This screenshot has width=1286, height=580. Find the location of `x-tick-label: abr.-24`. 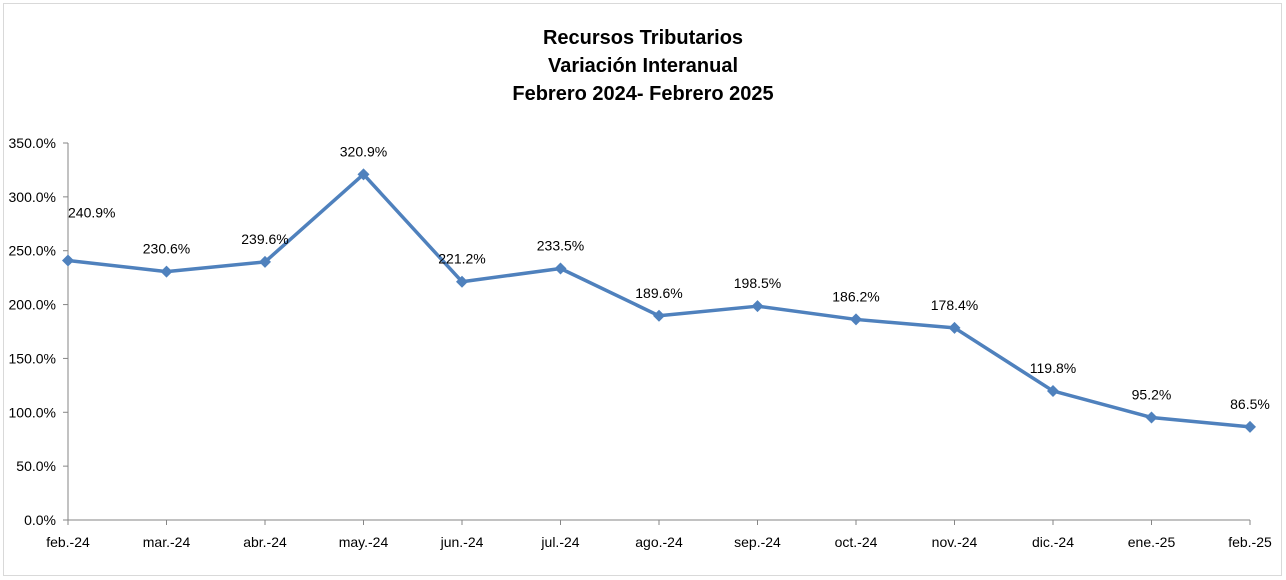

x-tick-label: abr.-24 is located at coordinates (265, 542).